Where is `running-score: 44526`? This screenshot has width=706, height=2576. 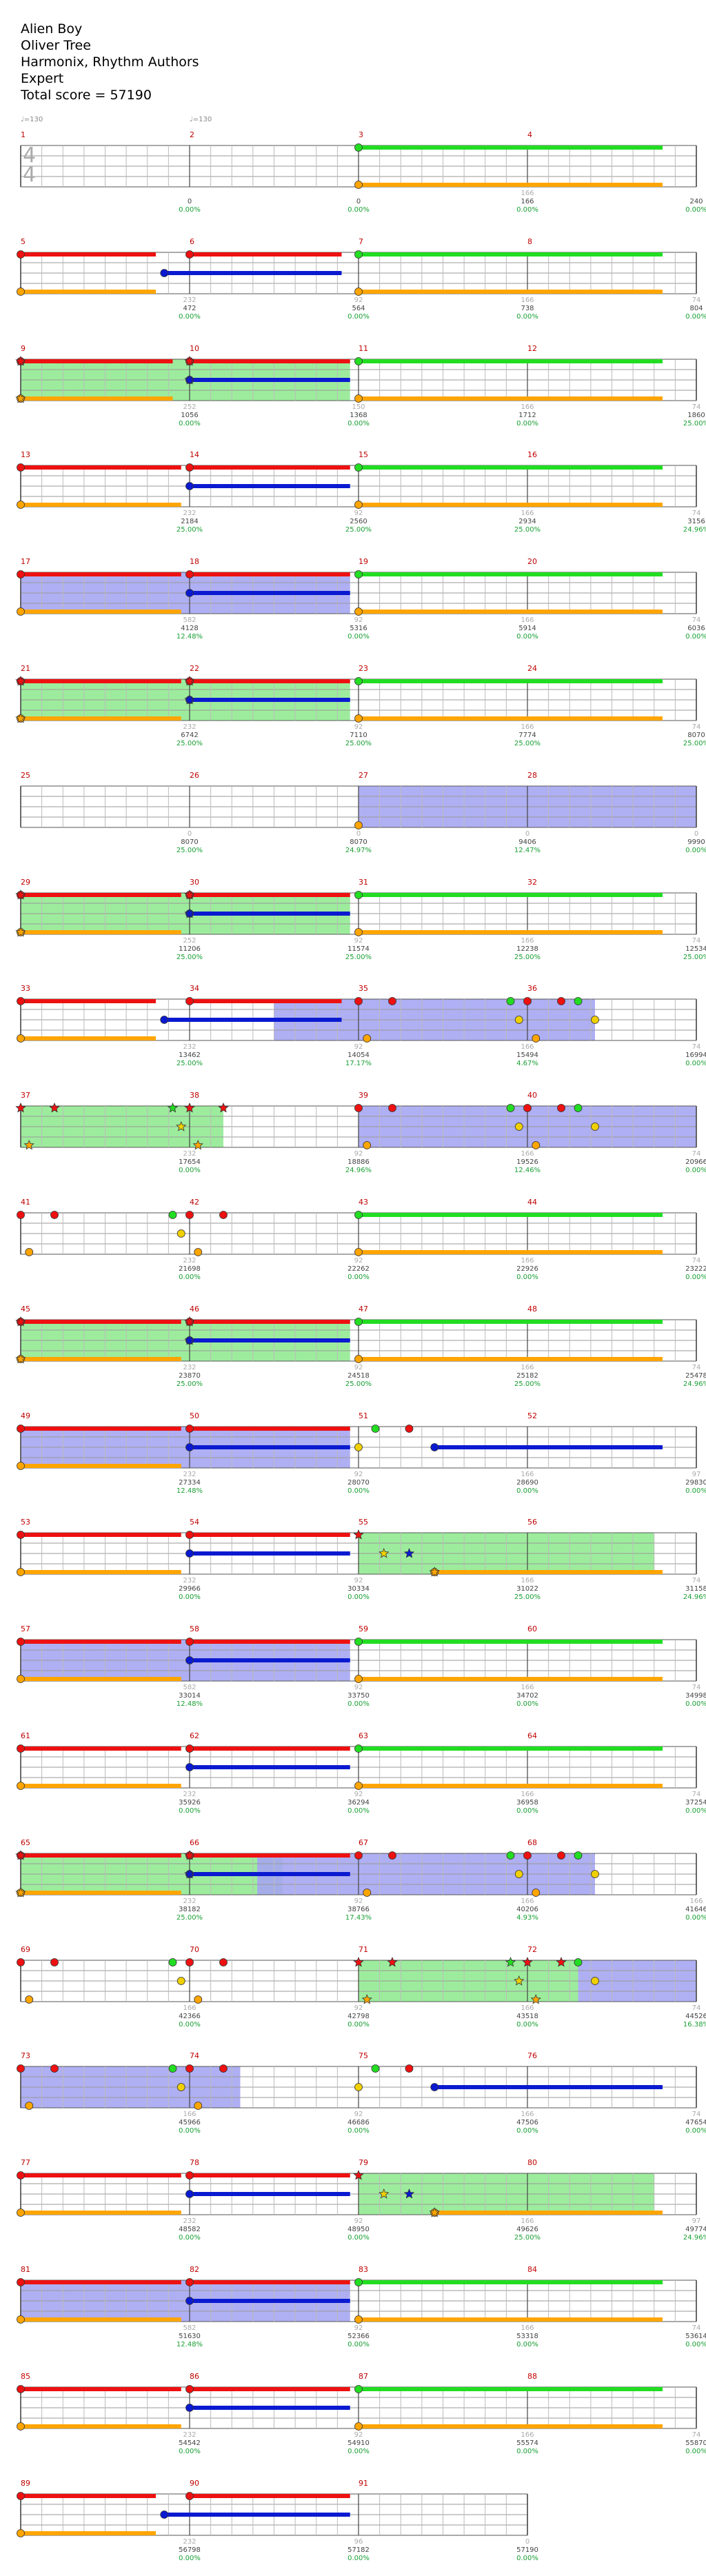
running-score: 44526 is located at coordinates (695, 2016).